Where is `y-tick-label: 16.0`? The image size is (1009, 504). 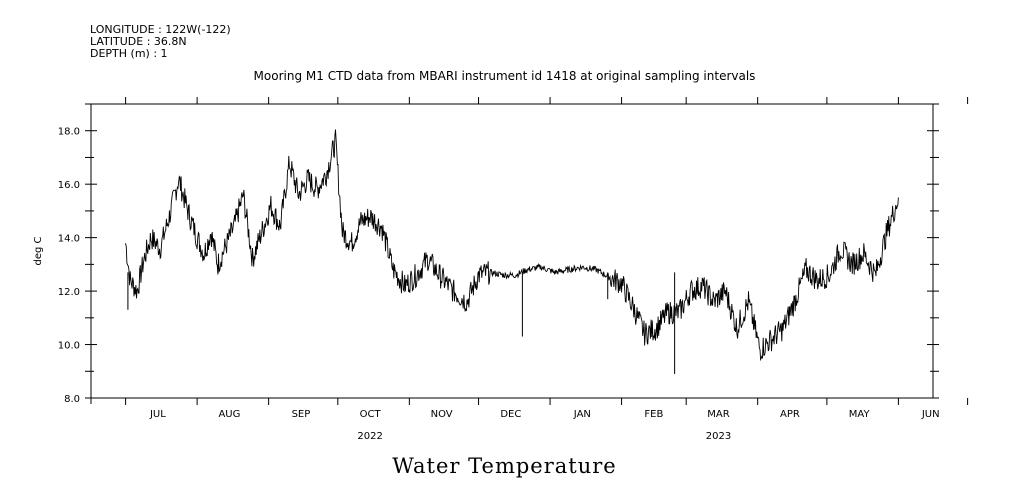 y-tick-label: 16.0 is located at coordinates (69, 185).